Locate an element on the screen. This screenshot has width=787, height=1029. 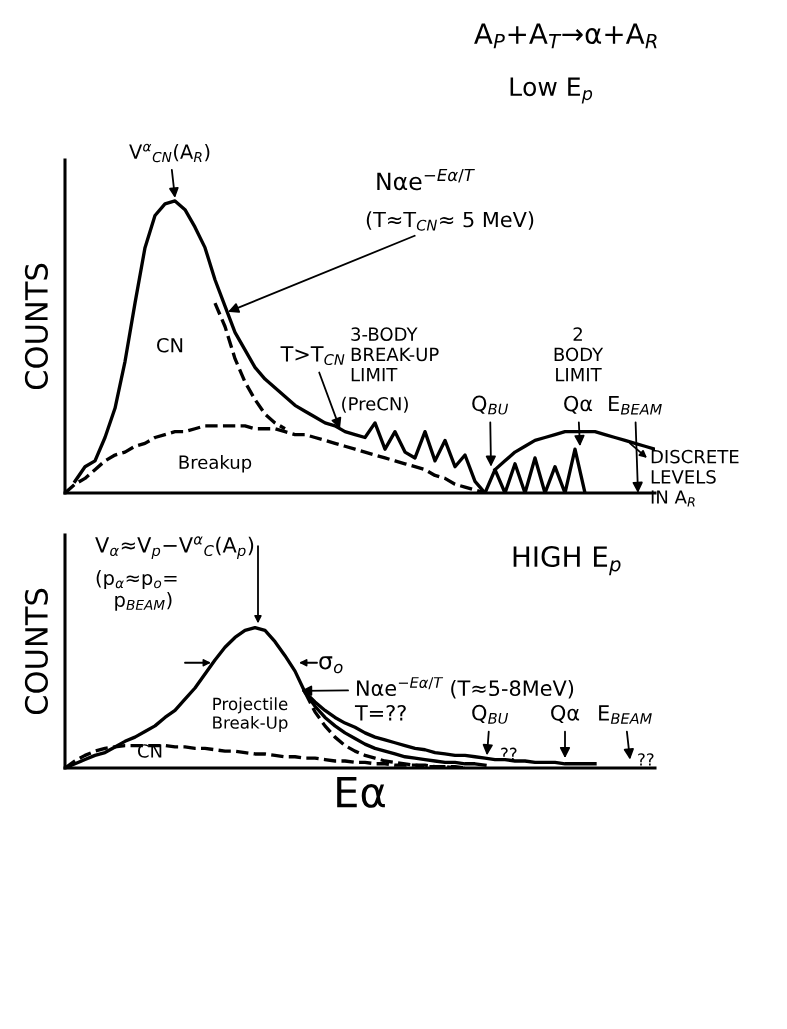
annotation: DISCRETE LEVELS IN A$_{R}$ is located at coordinates (695, 478).